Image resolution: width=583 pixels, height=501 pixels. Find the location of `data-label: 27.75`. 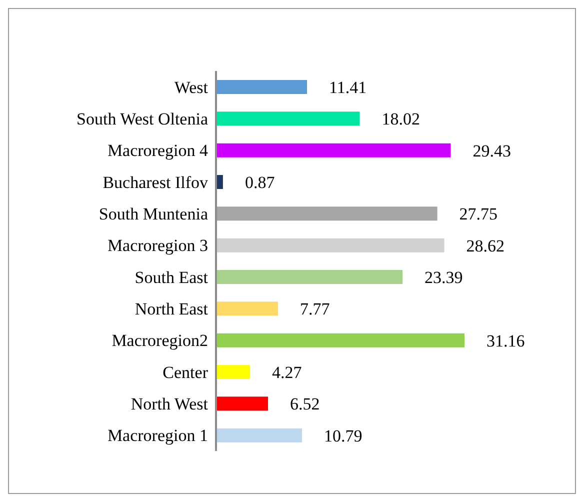

data-label: 27.75 is located at coordinates (478, 214).